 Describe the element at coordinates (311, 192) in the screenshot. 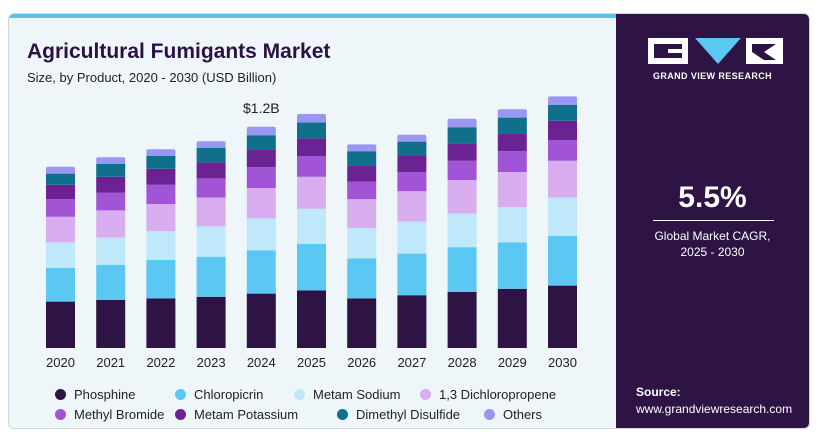

I see `bar-2025-1-3-dichloropropene` at that location.